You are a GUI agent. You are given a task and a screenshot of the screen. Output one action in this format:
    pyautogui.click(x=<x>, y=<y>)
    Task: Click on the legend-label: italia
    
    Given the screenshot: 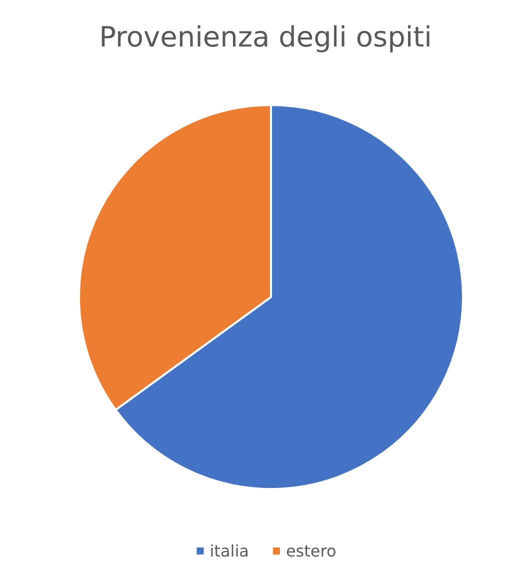 What is the action you would take?
    pyautogui.click(x=229, y=551)
    